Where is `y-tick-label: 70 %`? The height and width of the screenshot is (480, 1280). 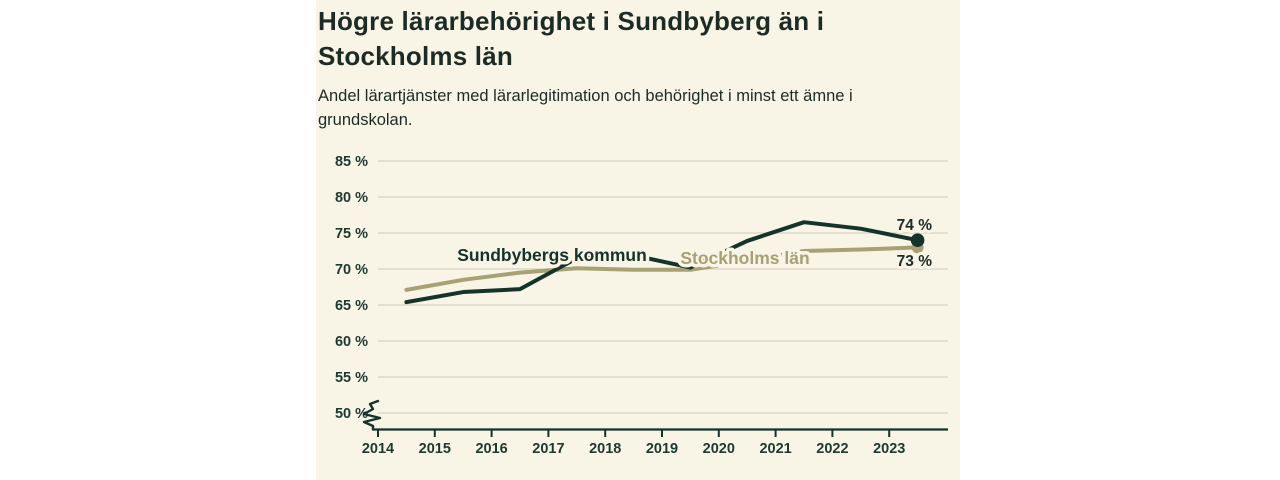
y-tick-label: 70 % is located at coordinates (351, 270).